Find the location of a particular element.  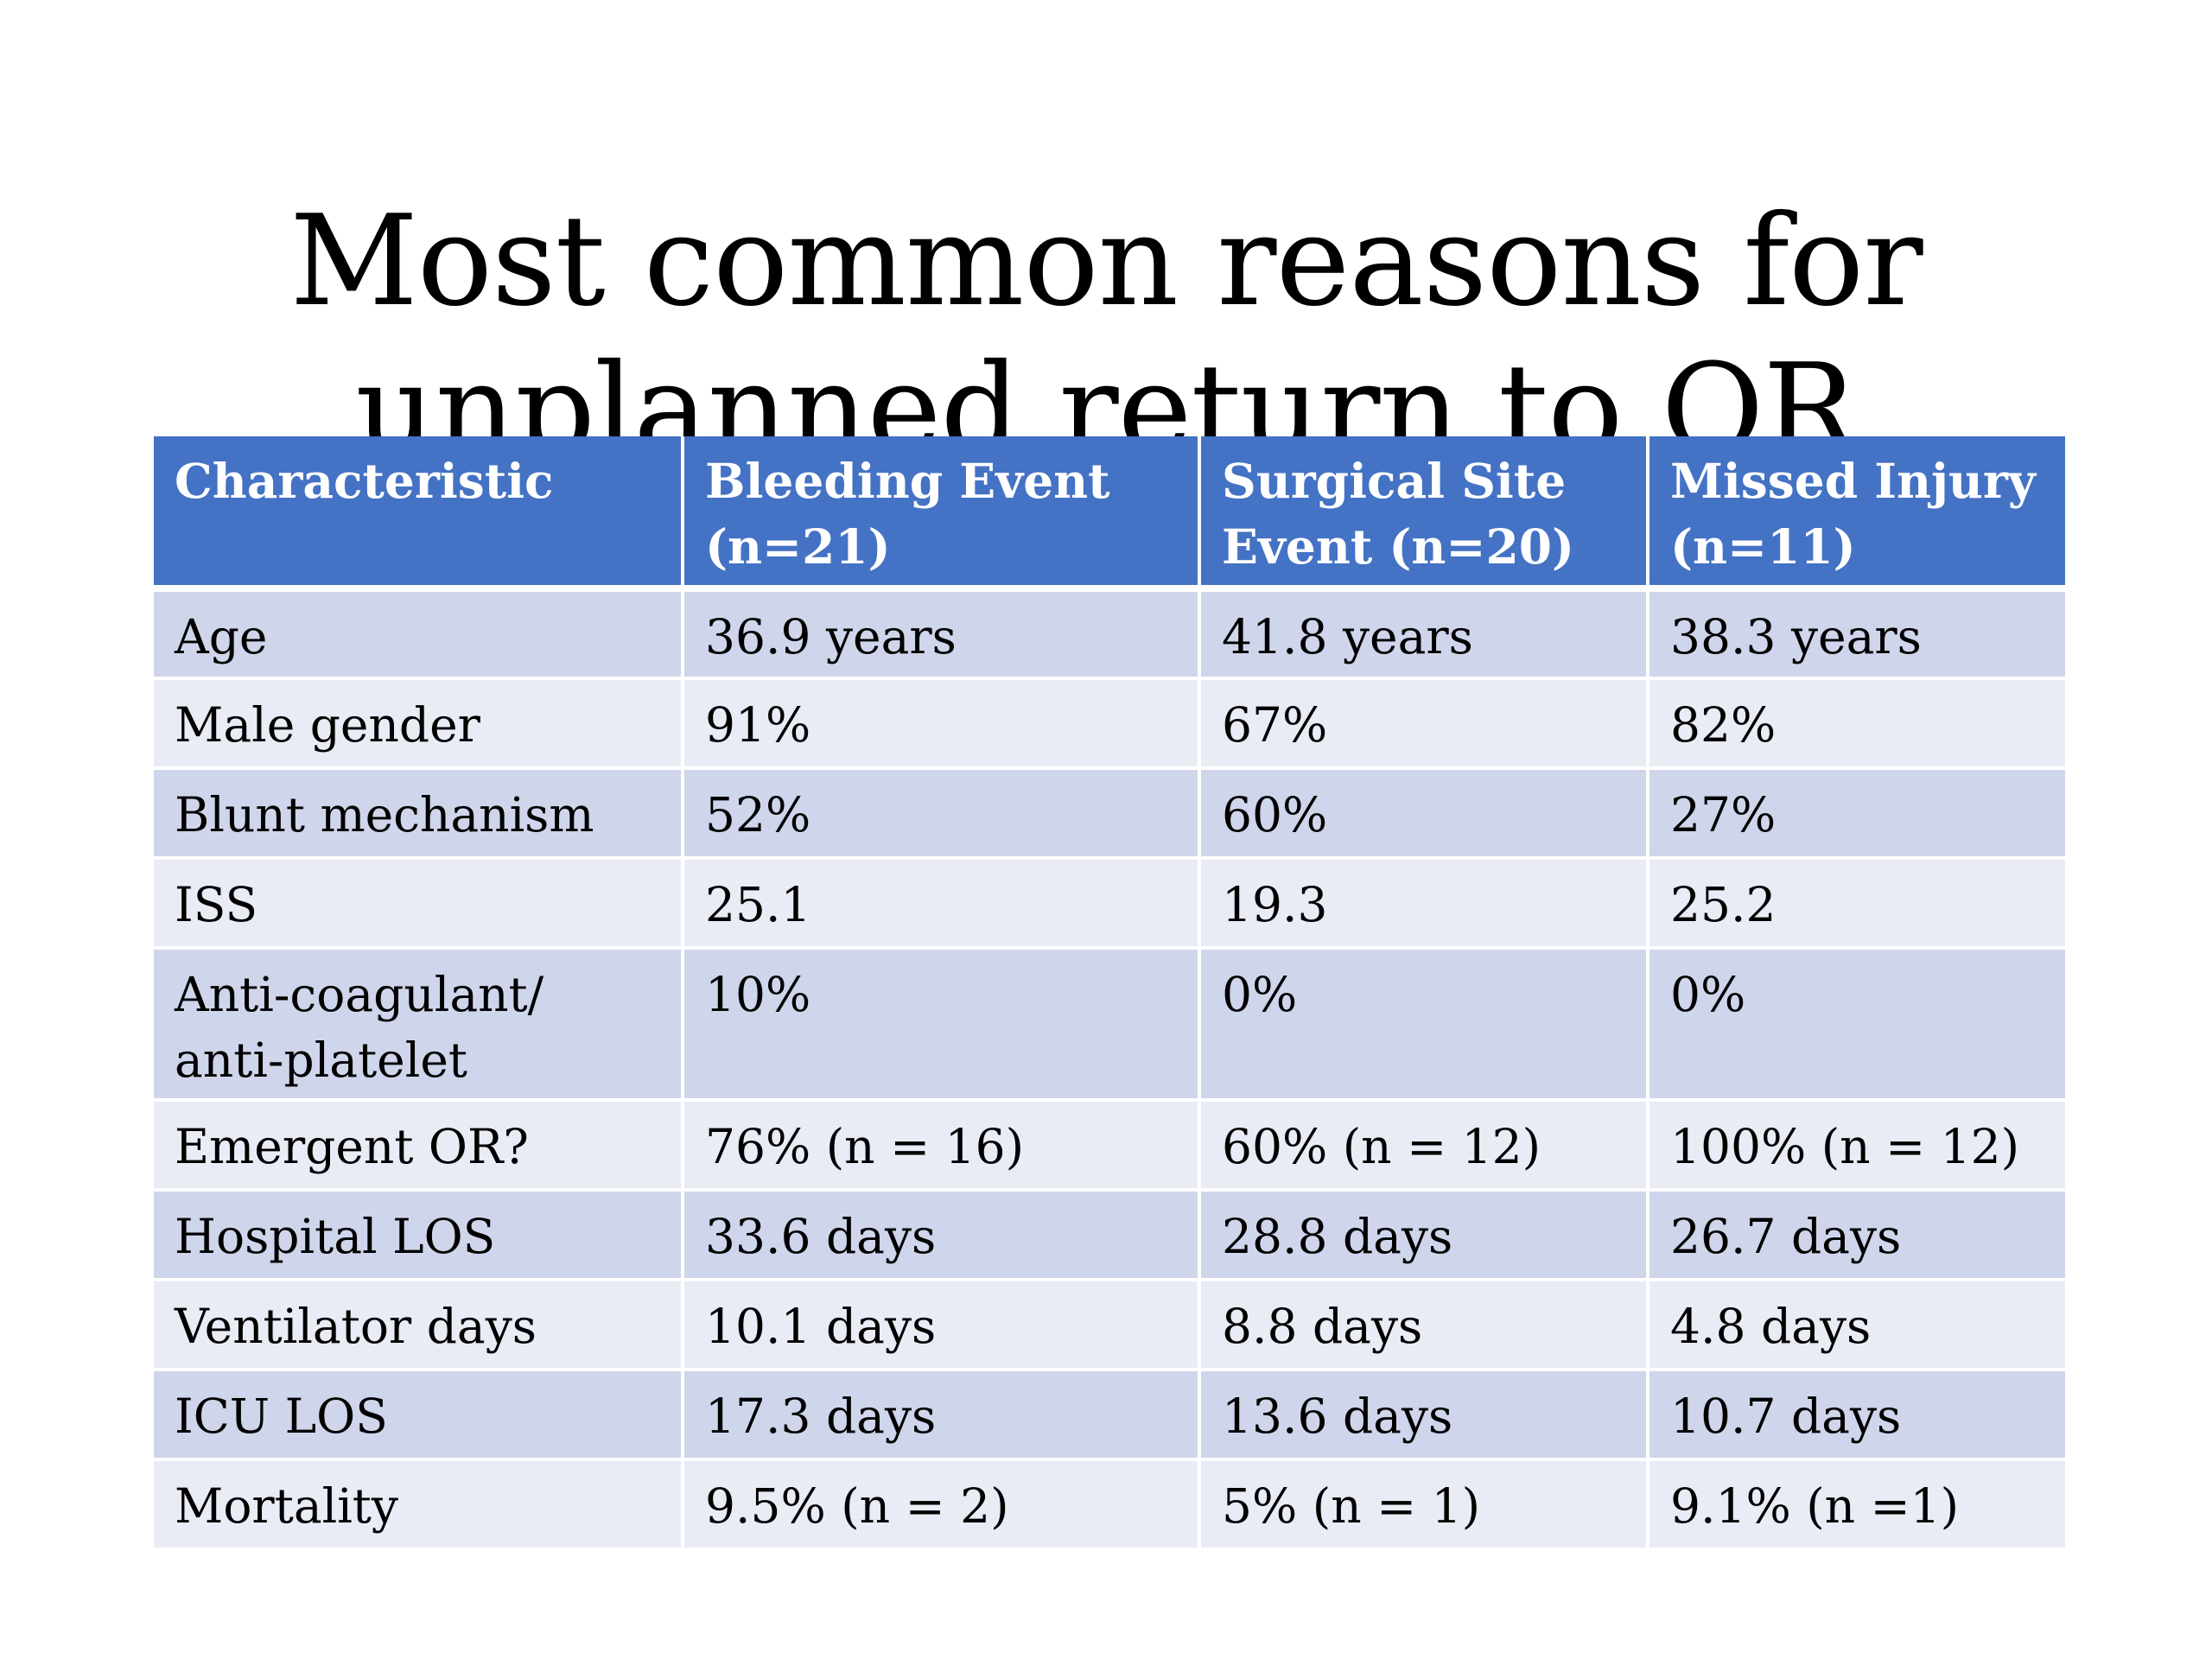

table-row: ISS 25.1 19.3 25.2 is located at coordinates (1109, 903).